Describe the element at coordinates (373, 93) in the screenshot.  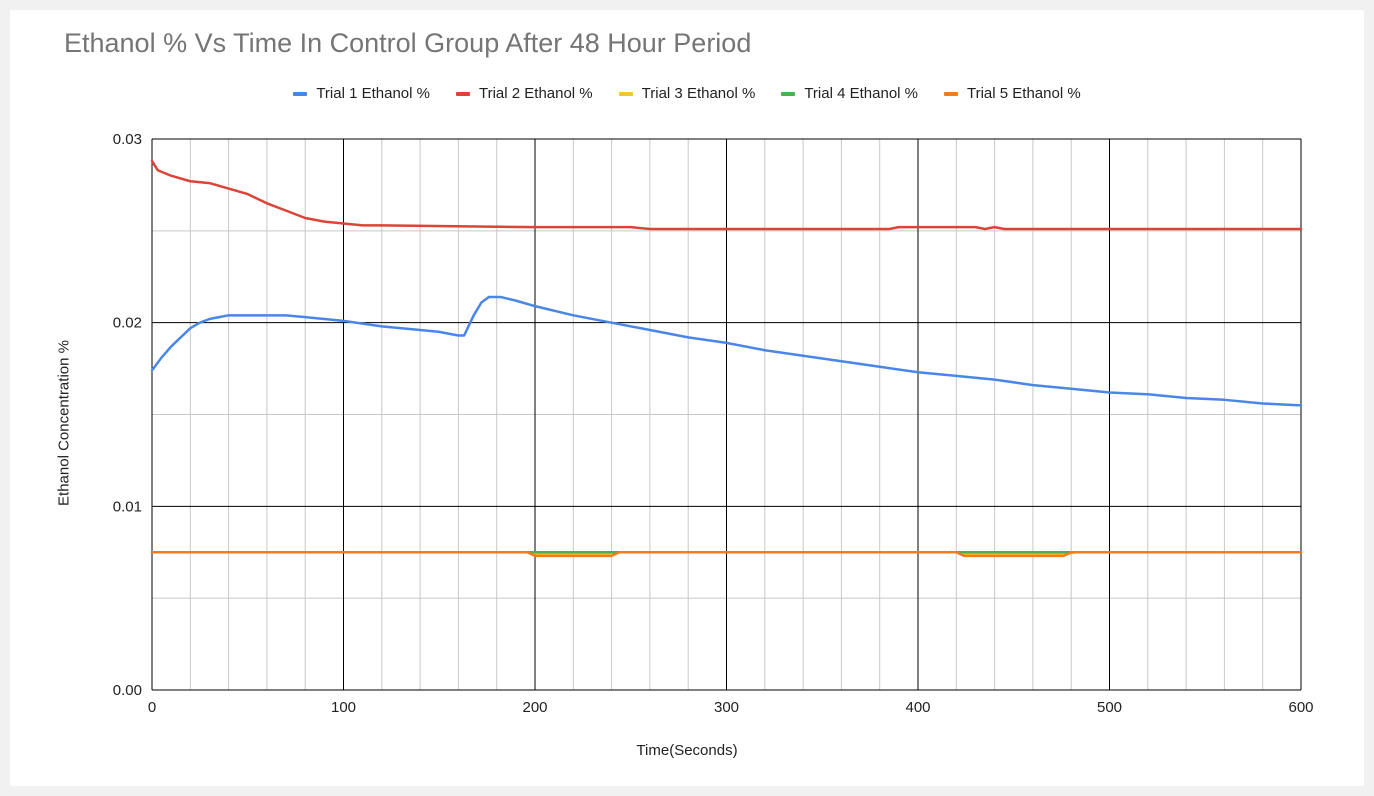
I see `legend-label-trial-1: Trial 1 Ethanol %` at that location.